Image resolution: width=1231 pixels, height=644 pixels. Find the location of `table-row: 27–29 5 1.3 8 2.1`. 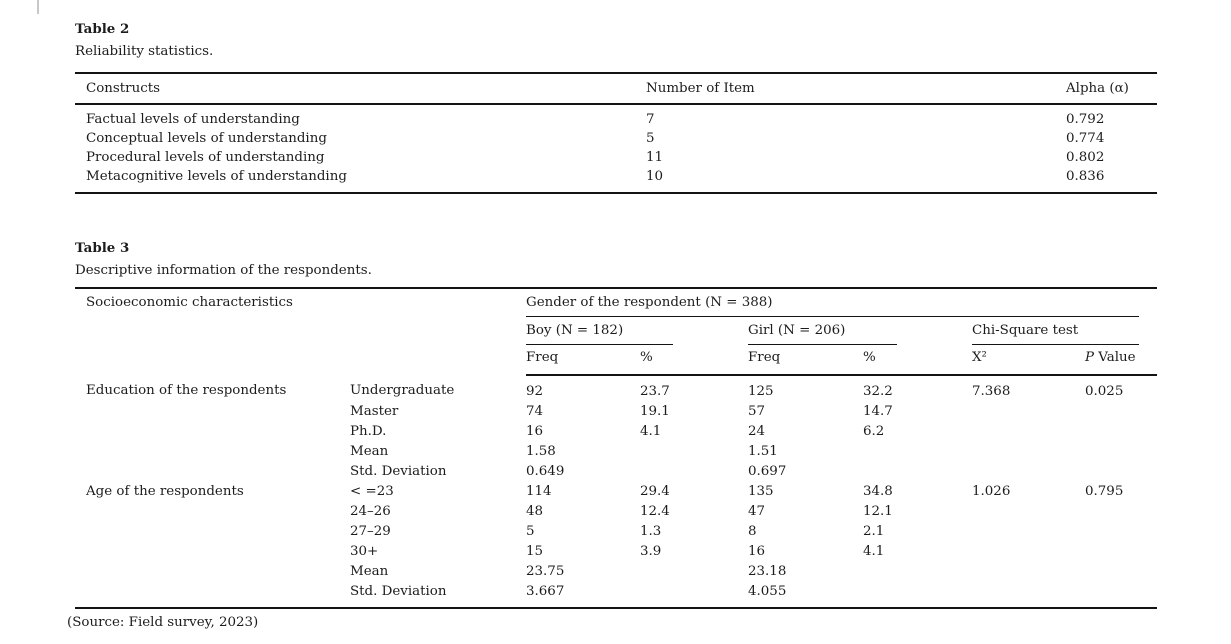

table-row: 27–29 5 1.3 8 2.1 is located at coordinates (616, 532).